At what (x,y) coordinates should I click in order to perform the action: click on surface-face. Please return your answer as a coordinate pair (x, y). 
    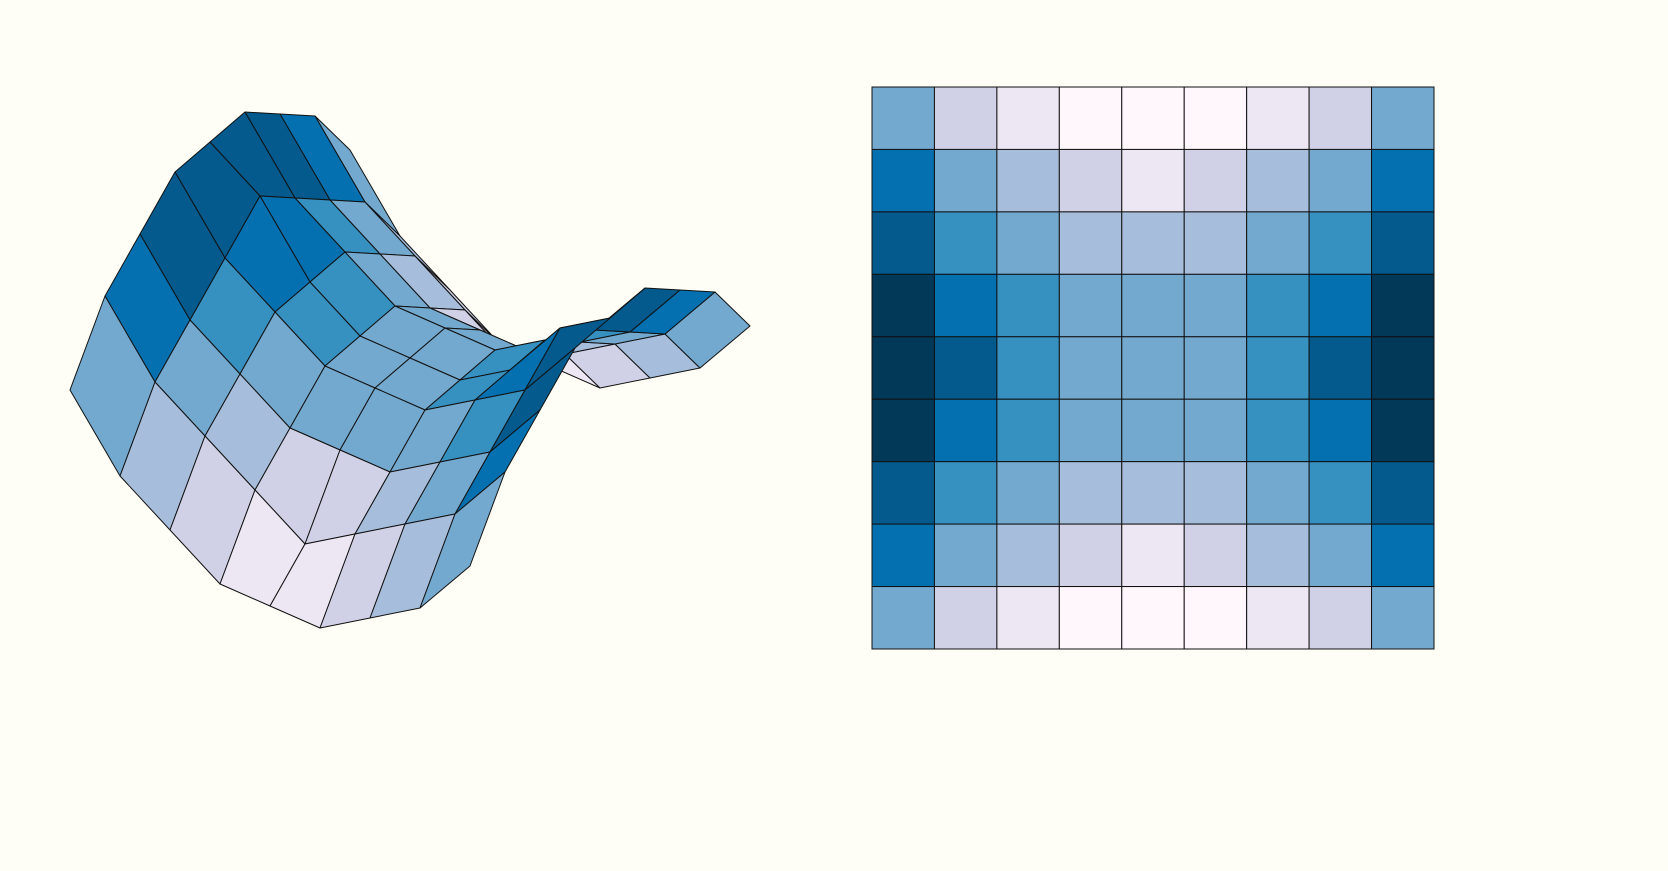
    Looking at the image, I should click on (462, 540).